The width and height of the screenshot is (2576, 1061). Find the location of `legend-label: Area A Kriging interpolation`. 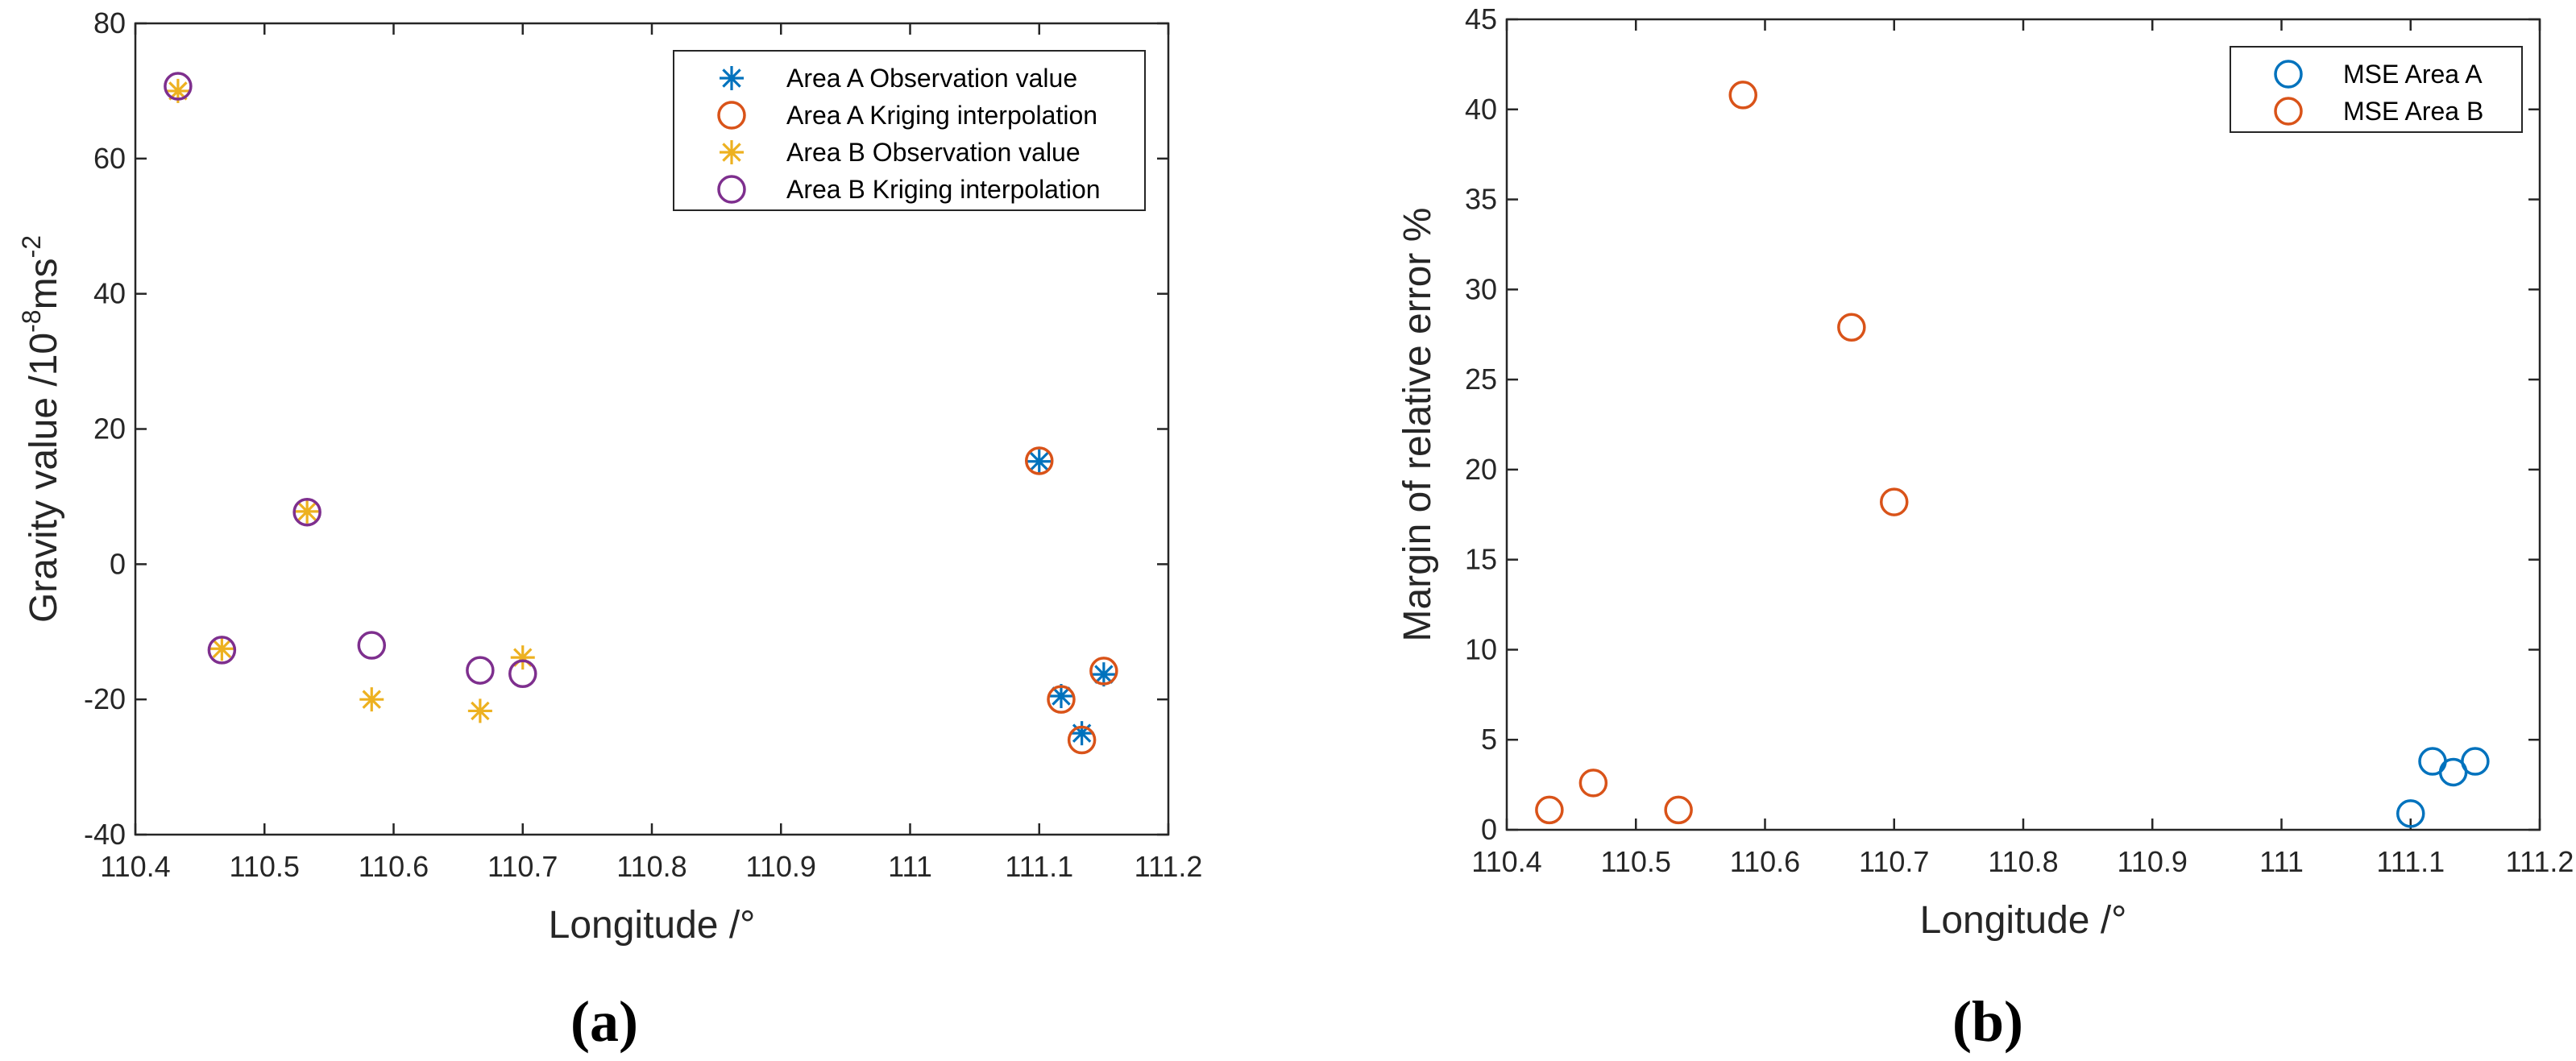

legend-label: Area A Kriging interpolation is located at coordinates (941, 115).